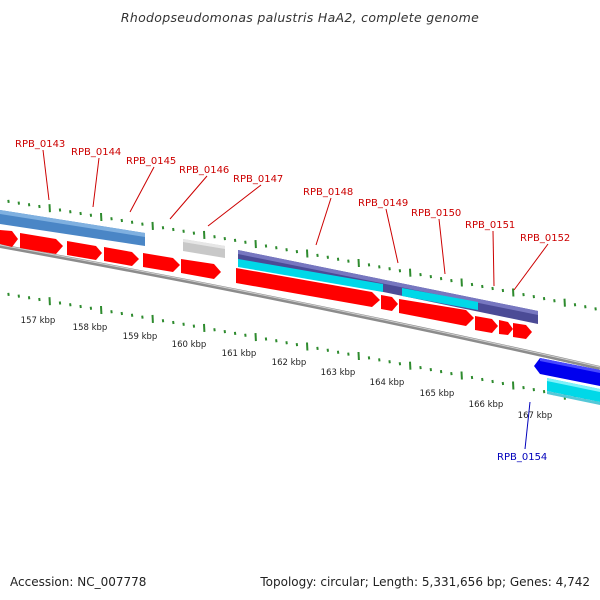 The image size is (600, 600). I want to click on feature-blue-left-highlight, so click(72, 223).